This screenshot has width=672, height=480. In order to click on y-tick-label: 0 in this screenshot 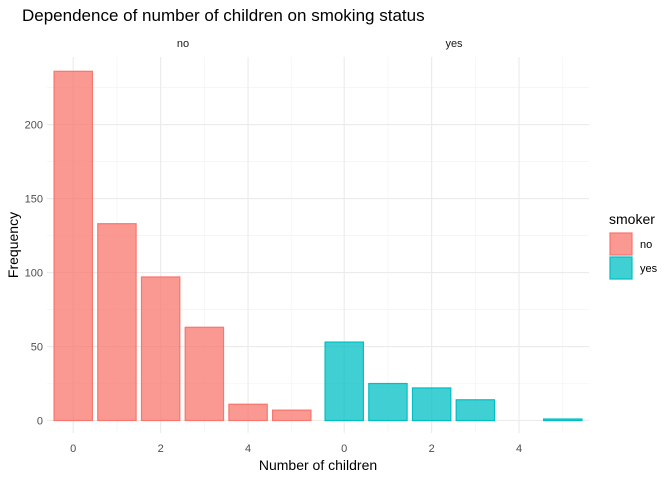, I will do `click(40, 422)`.